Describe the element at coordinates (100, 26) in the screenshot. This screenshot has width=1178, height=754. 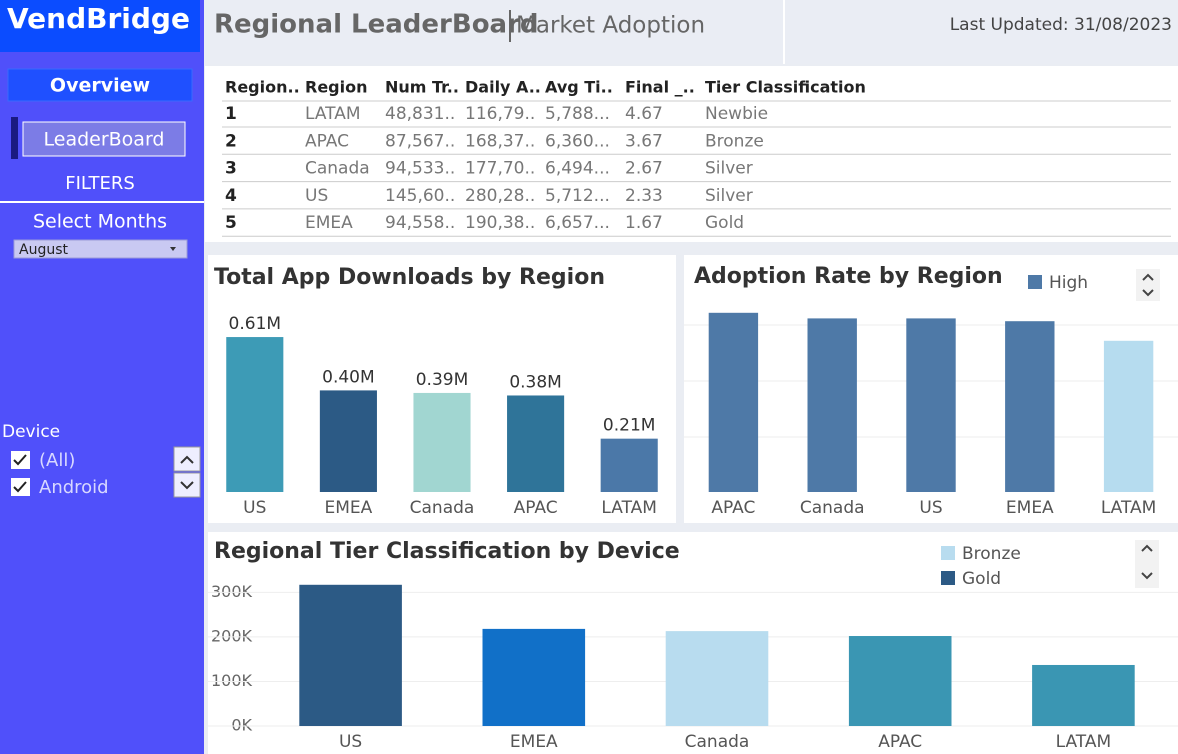
I see `logo-box` at that location.